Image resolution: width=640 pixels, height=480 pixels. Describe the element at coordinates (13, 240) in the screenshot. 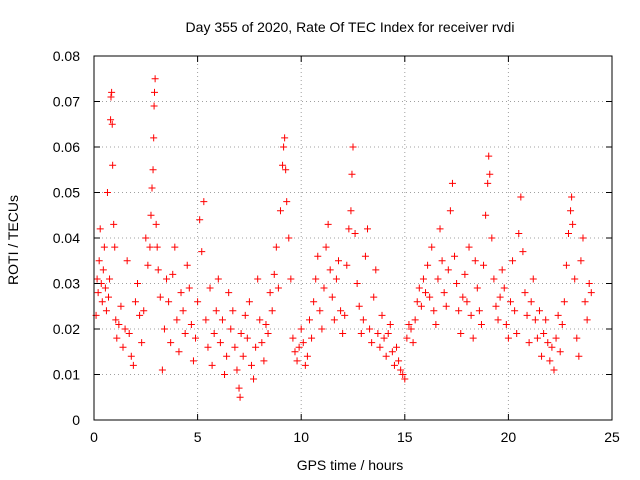

I see `y-axis-label: ROTI / TECUs` at that location.